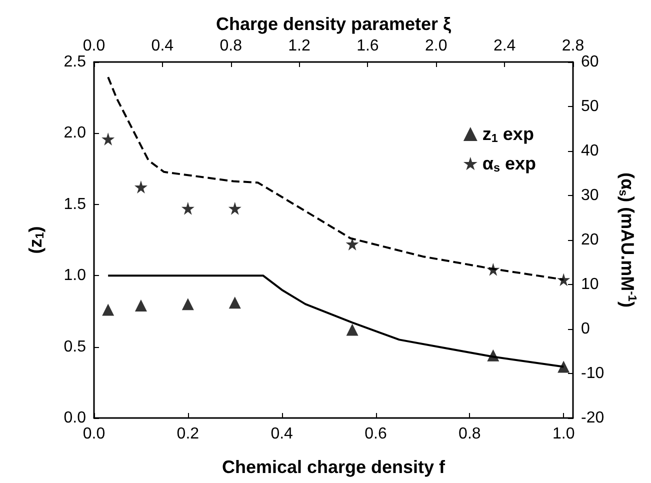 Image resolution: width=651 pixels, height=483 pixels. Describe the element at coordinates (36, 240) in the screenshot. I see `y-axis-title: (z1)` at that location.